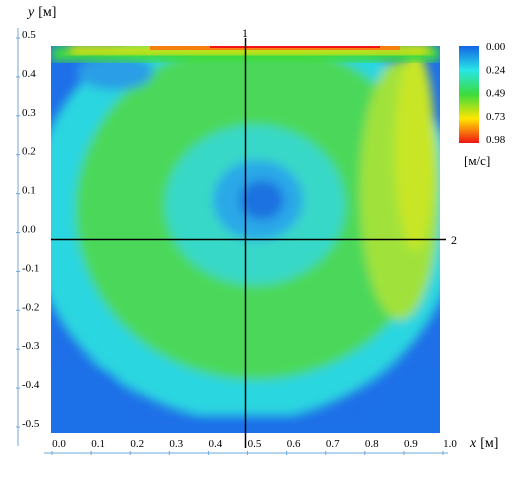 This screenshot has height=478, width=529. Describe the element at coordinates (496, 70) in the screenshot. I see `colorbar-tick-label: 0.24` at that location.